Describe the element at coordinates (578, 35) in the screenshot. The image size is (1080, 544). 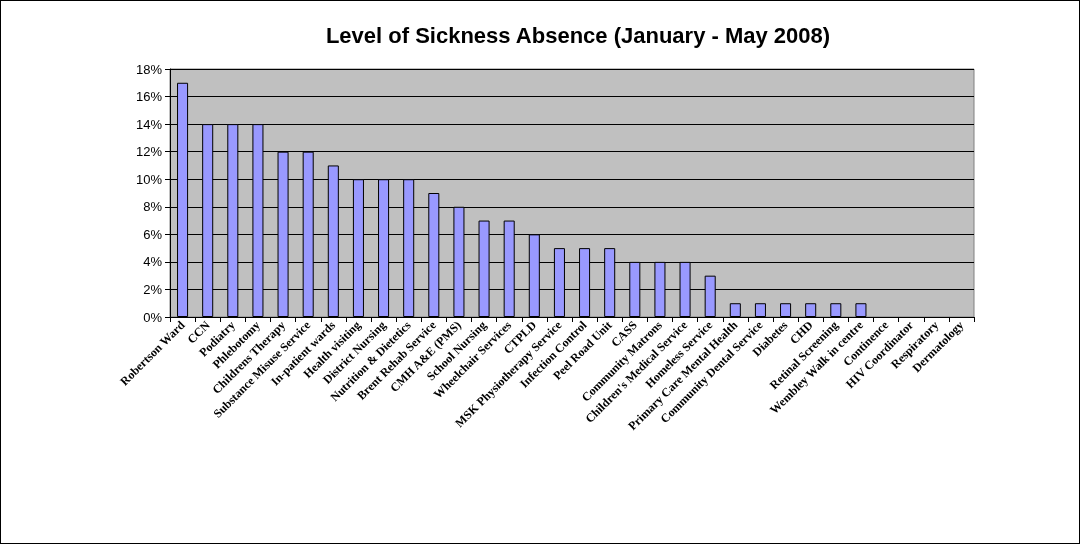
I see `chart-title: Level of Sickness Absence (January - May 2008)` at that location.